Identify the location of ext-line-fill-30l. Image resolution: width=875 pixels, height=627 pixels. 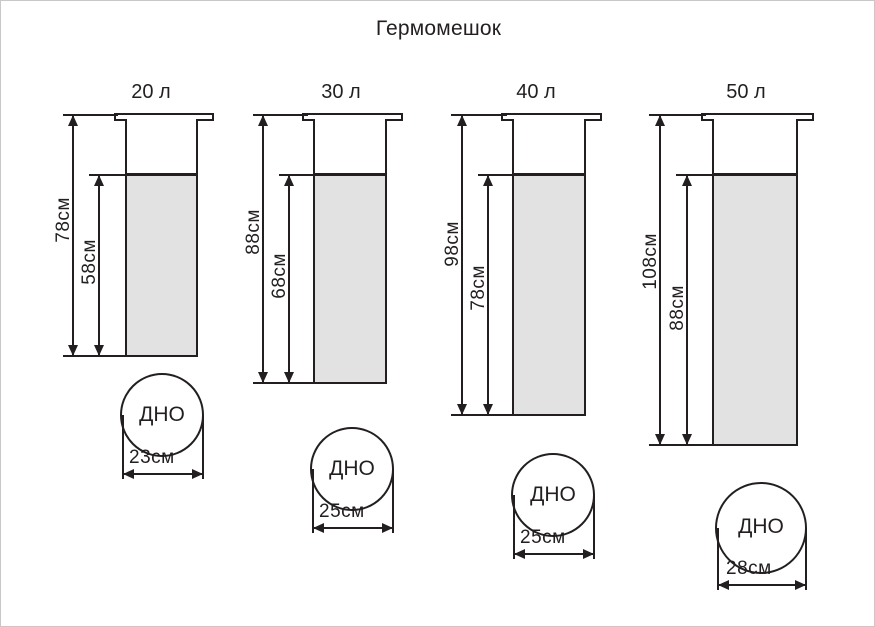
(298, 175).